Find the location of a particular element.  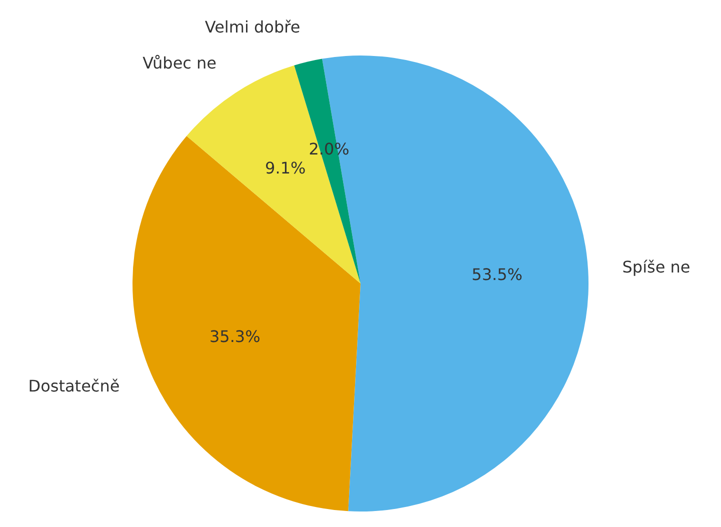

slice-label: Spíše ne is located at coordinates (656, 267).